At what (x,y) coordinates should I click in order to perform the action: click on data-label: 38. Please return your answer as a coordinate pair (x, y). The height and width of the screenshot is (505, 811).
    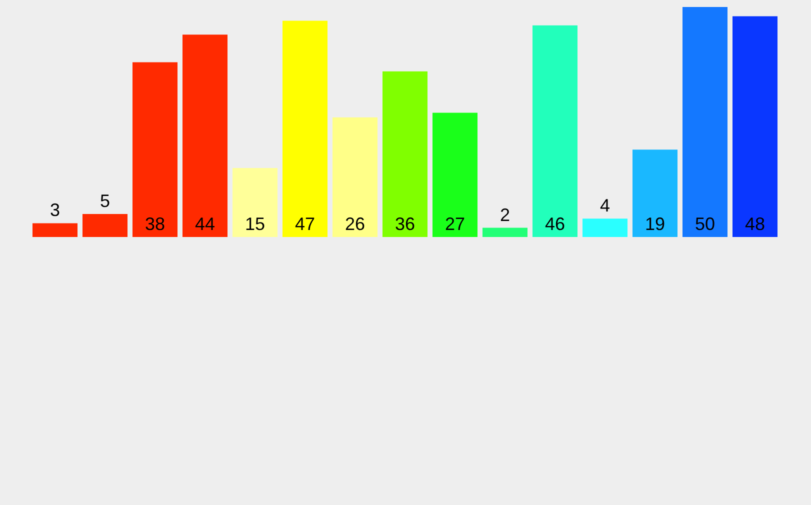
    Looking at the image, I should click on (155, 224).